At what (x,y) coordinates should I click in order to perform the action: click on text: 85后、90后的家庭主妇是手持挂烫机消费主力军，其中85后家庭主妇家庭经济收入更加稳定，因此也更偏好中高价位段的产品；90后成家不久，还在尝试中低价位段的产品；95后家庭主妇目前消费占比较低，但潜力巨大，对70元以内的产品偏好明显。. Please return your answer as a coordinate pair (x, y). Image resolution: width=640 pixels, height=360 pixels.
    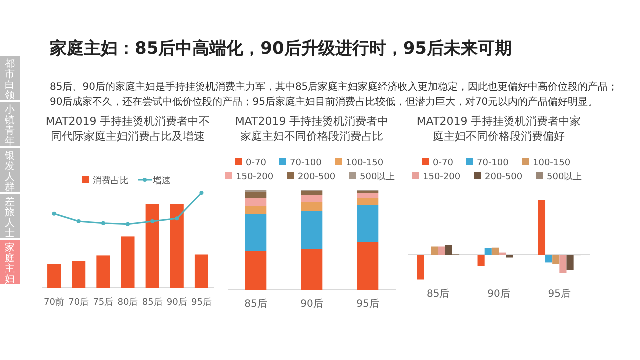
    Looking at the image, I should click on (334, 94).